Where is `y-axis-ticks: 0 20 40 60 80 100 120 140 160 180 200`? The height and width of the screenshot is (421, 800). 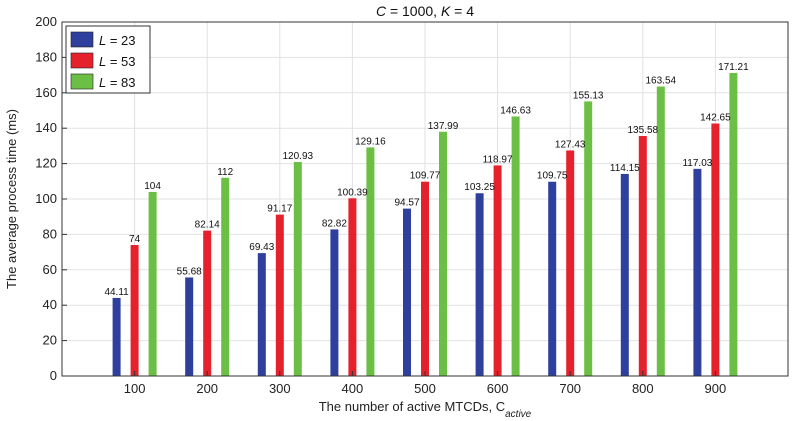 y-axis-ticks: 0 20 40 60 80 100 120 140 160 180 200 is located at coordinates (51, 198).